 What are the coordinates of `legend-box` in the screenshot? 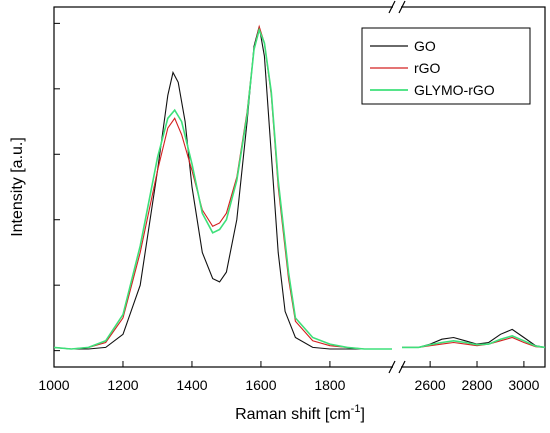 It's located at (446, 66).